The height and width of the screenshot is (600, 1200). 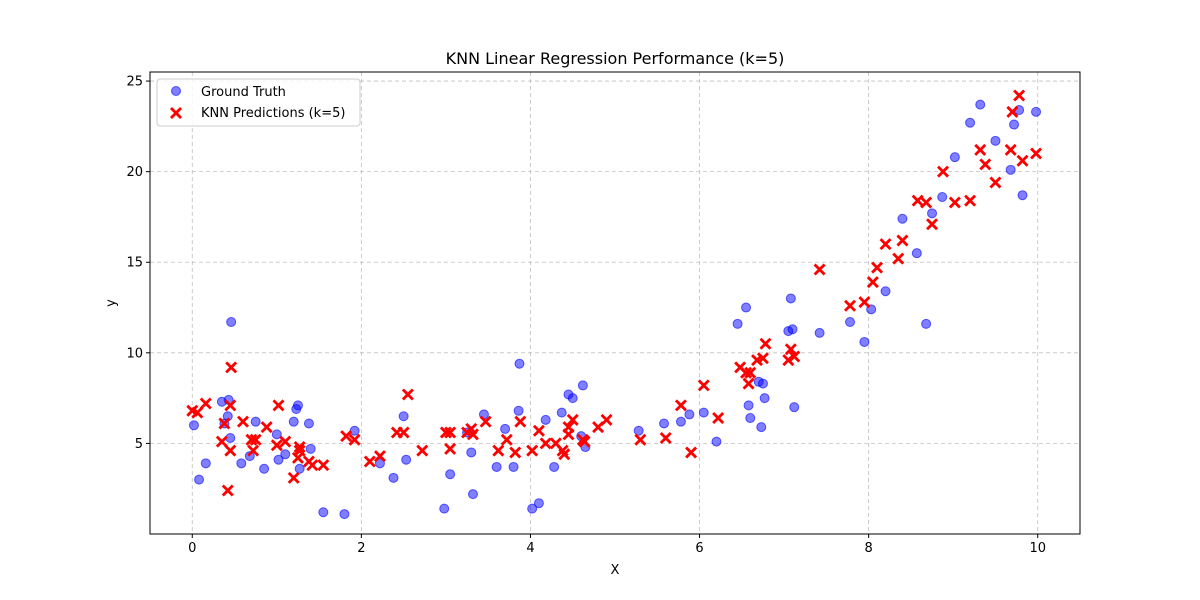 I want to click on x-tick-label: 4, so click(x=530, y=548).